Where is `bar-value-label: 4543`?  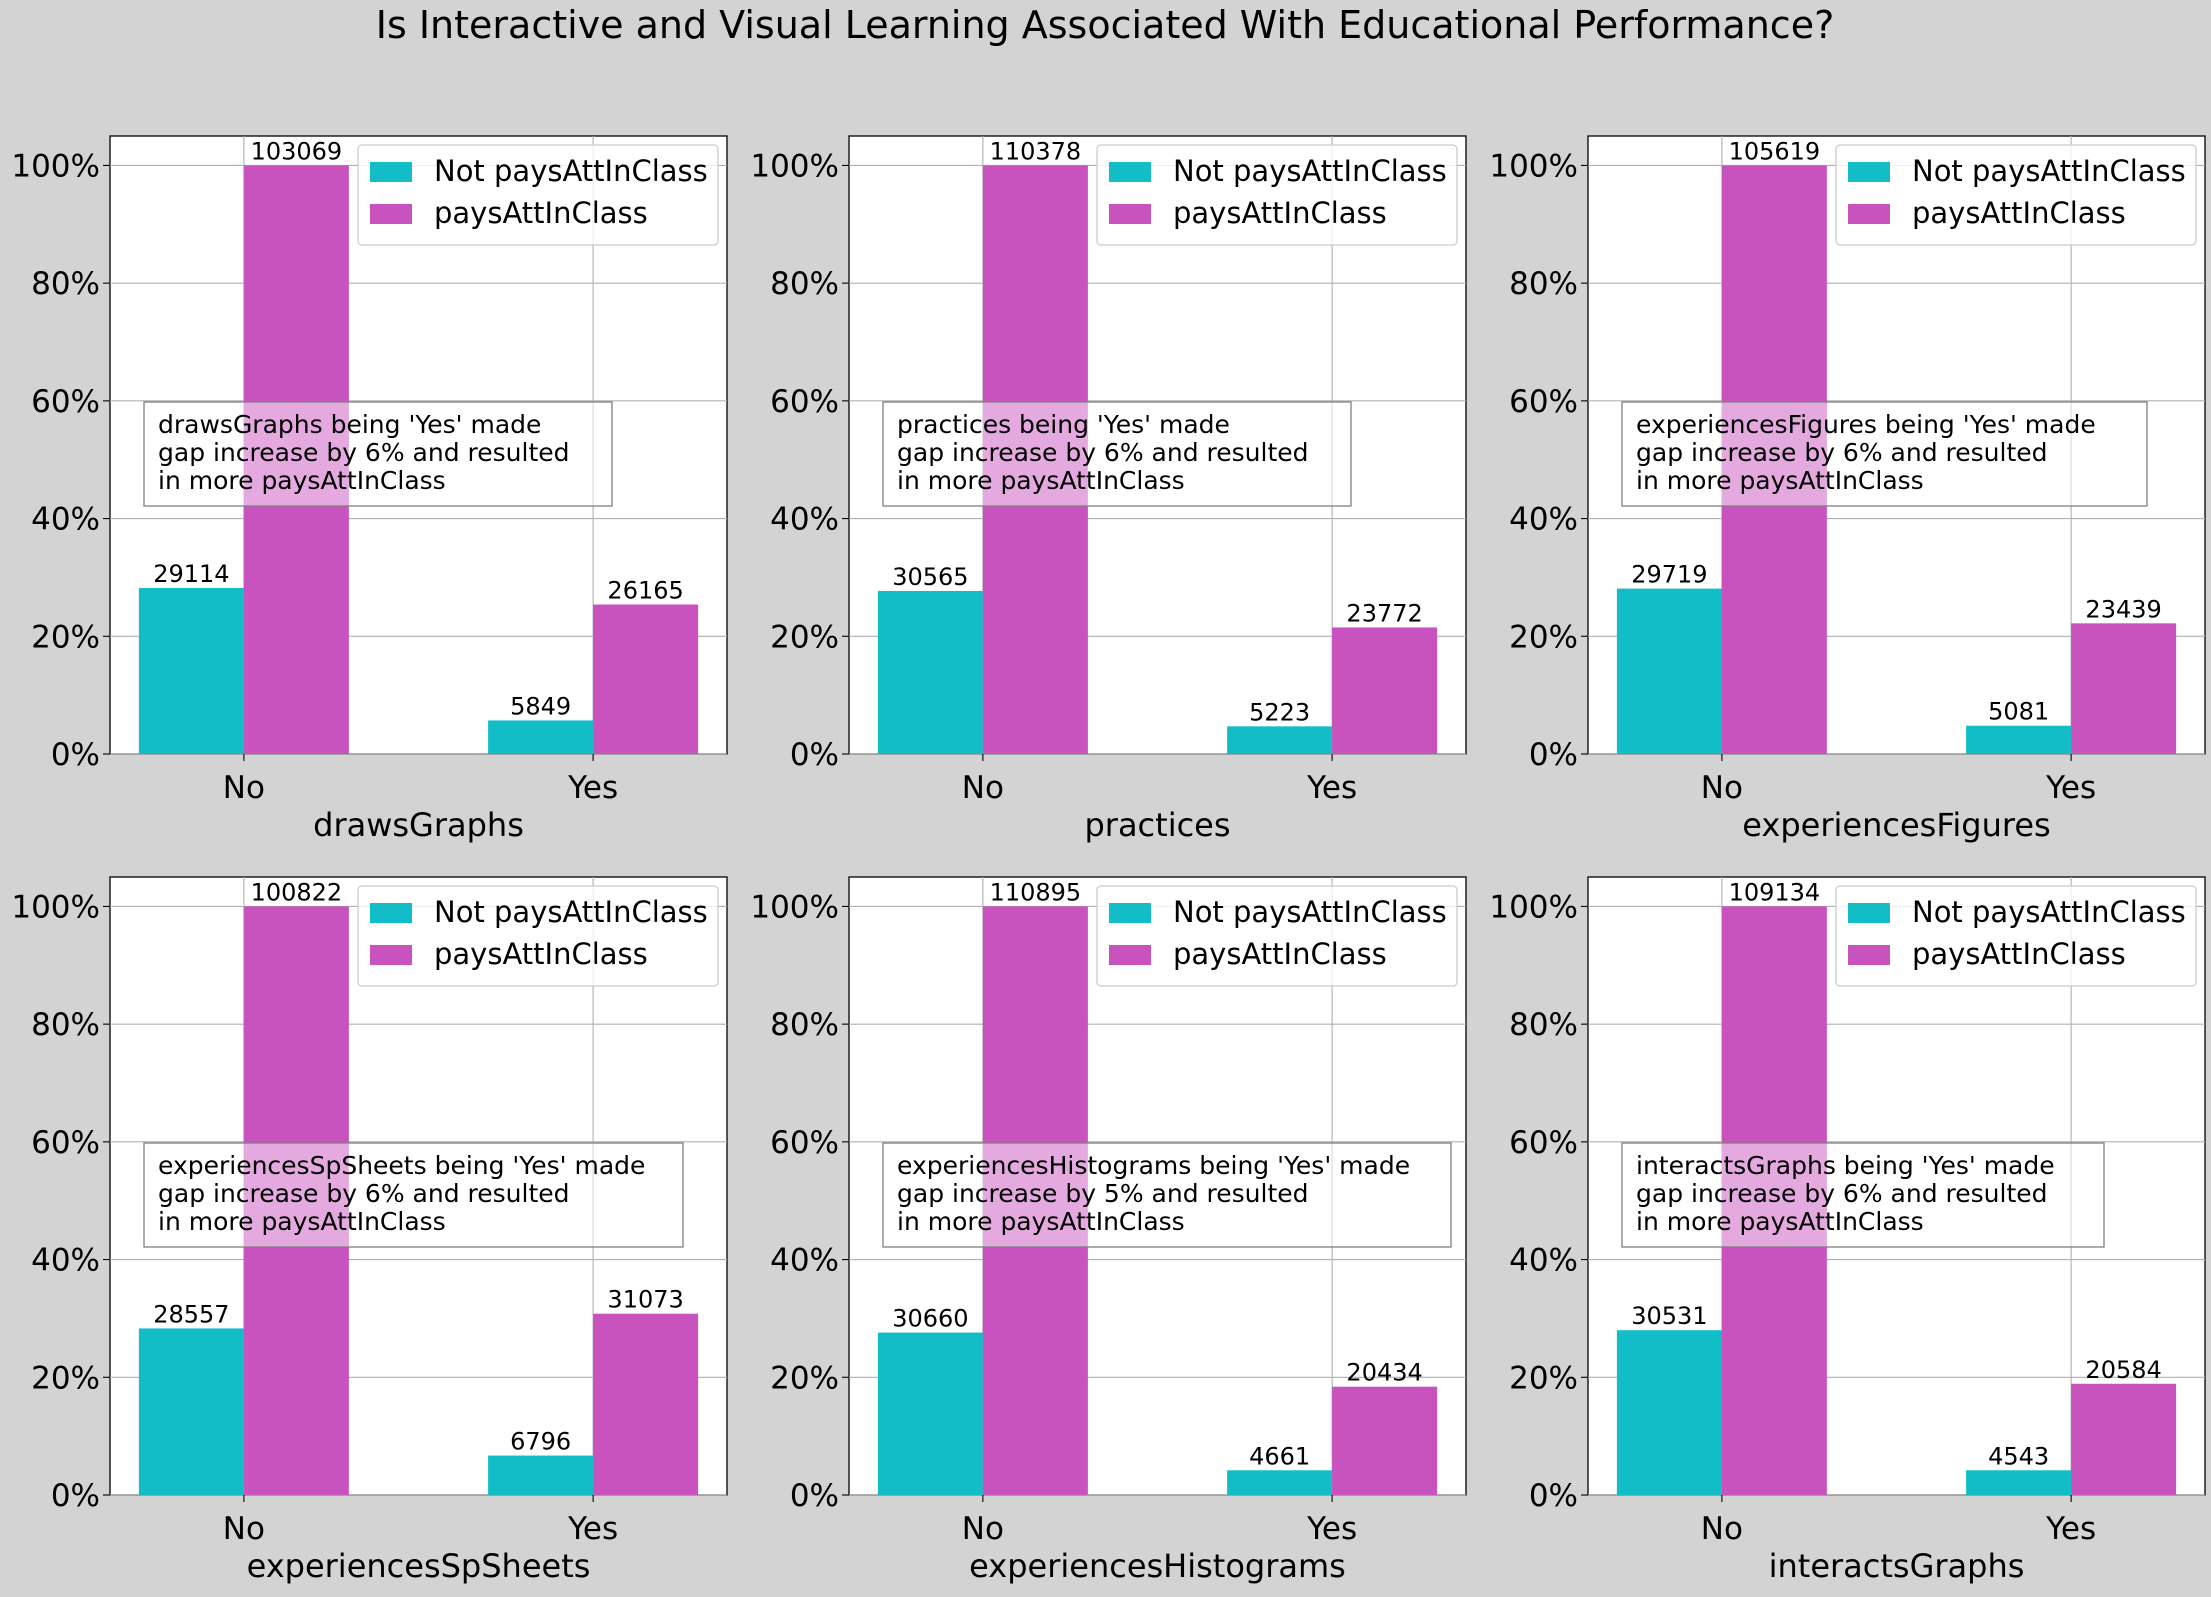 bar-value-label: 4543 is located at coordinates (2018, 1456).